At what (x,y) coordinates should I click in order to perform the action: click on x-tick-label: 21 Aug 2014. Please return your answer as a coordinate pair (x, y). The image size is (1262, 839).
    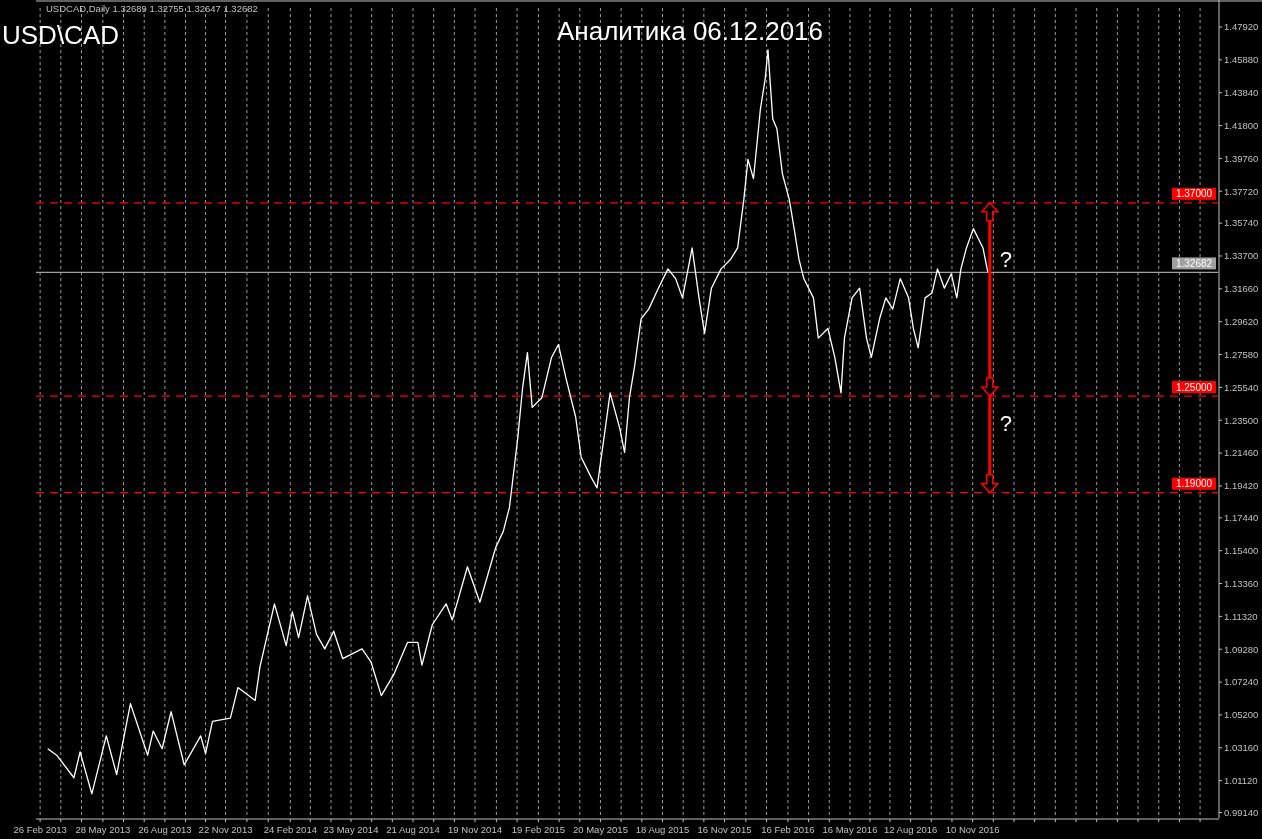
    Looking at the image, I should click on (413, 829).